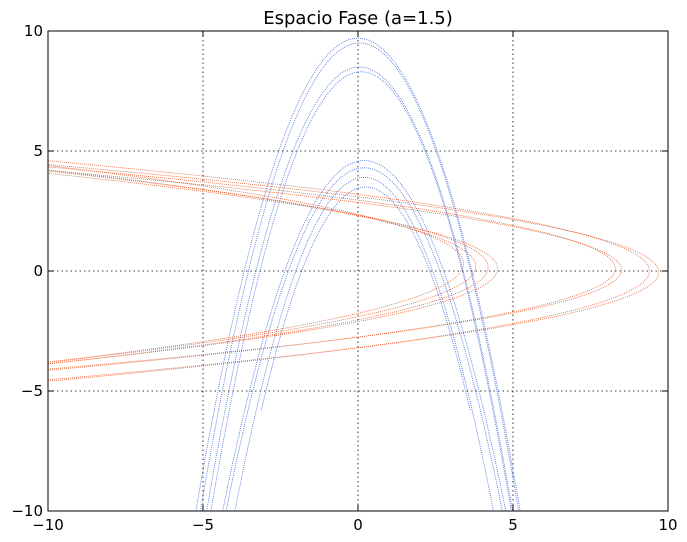 The image size is (687, 542). What do you see at coordinates (203, 525) in the screenshot?
I see `x-tick-label: −5` at bounding box center [203, 525].